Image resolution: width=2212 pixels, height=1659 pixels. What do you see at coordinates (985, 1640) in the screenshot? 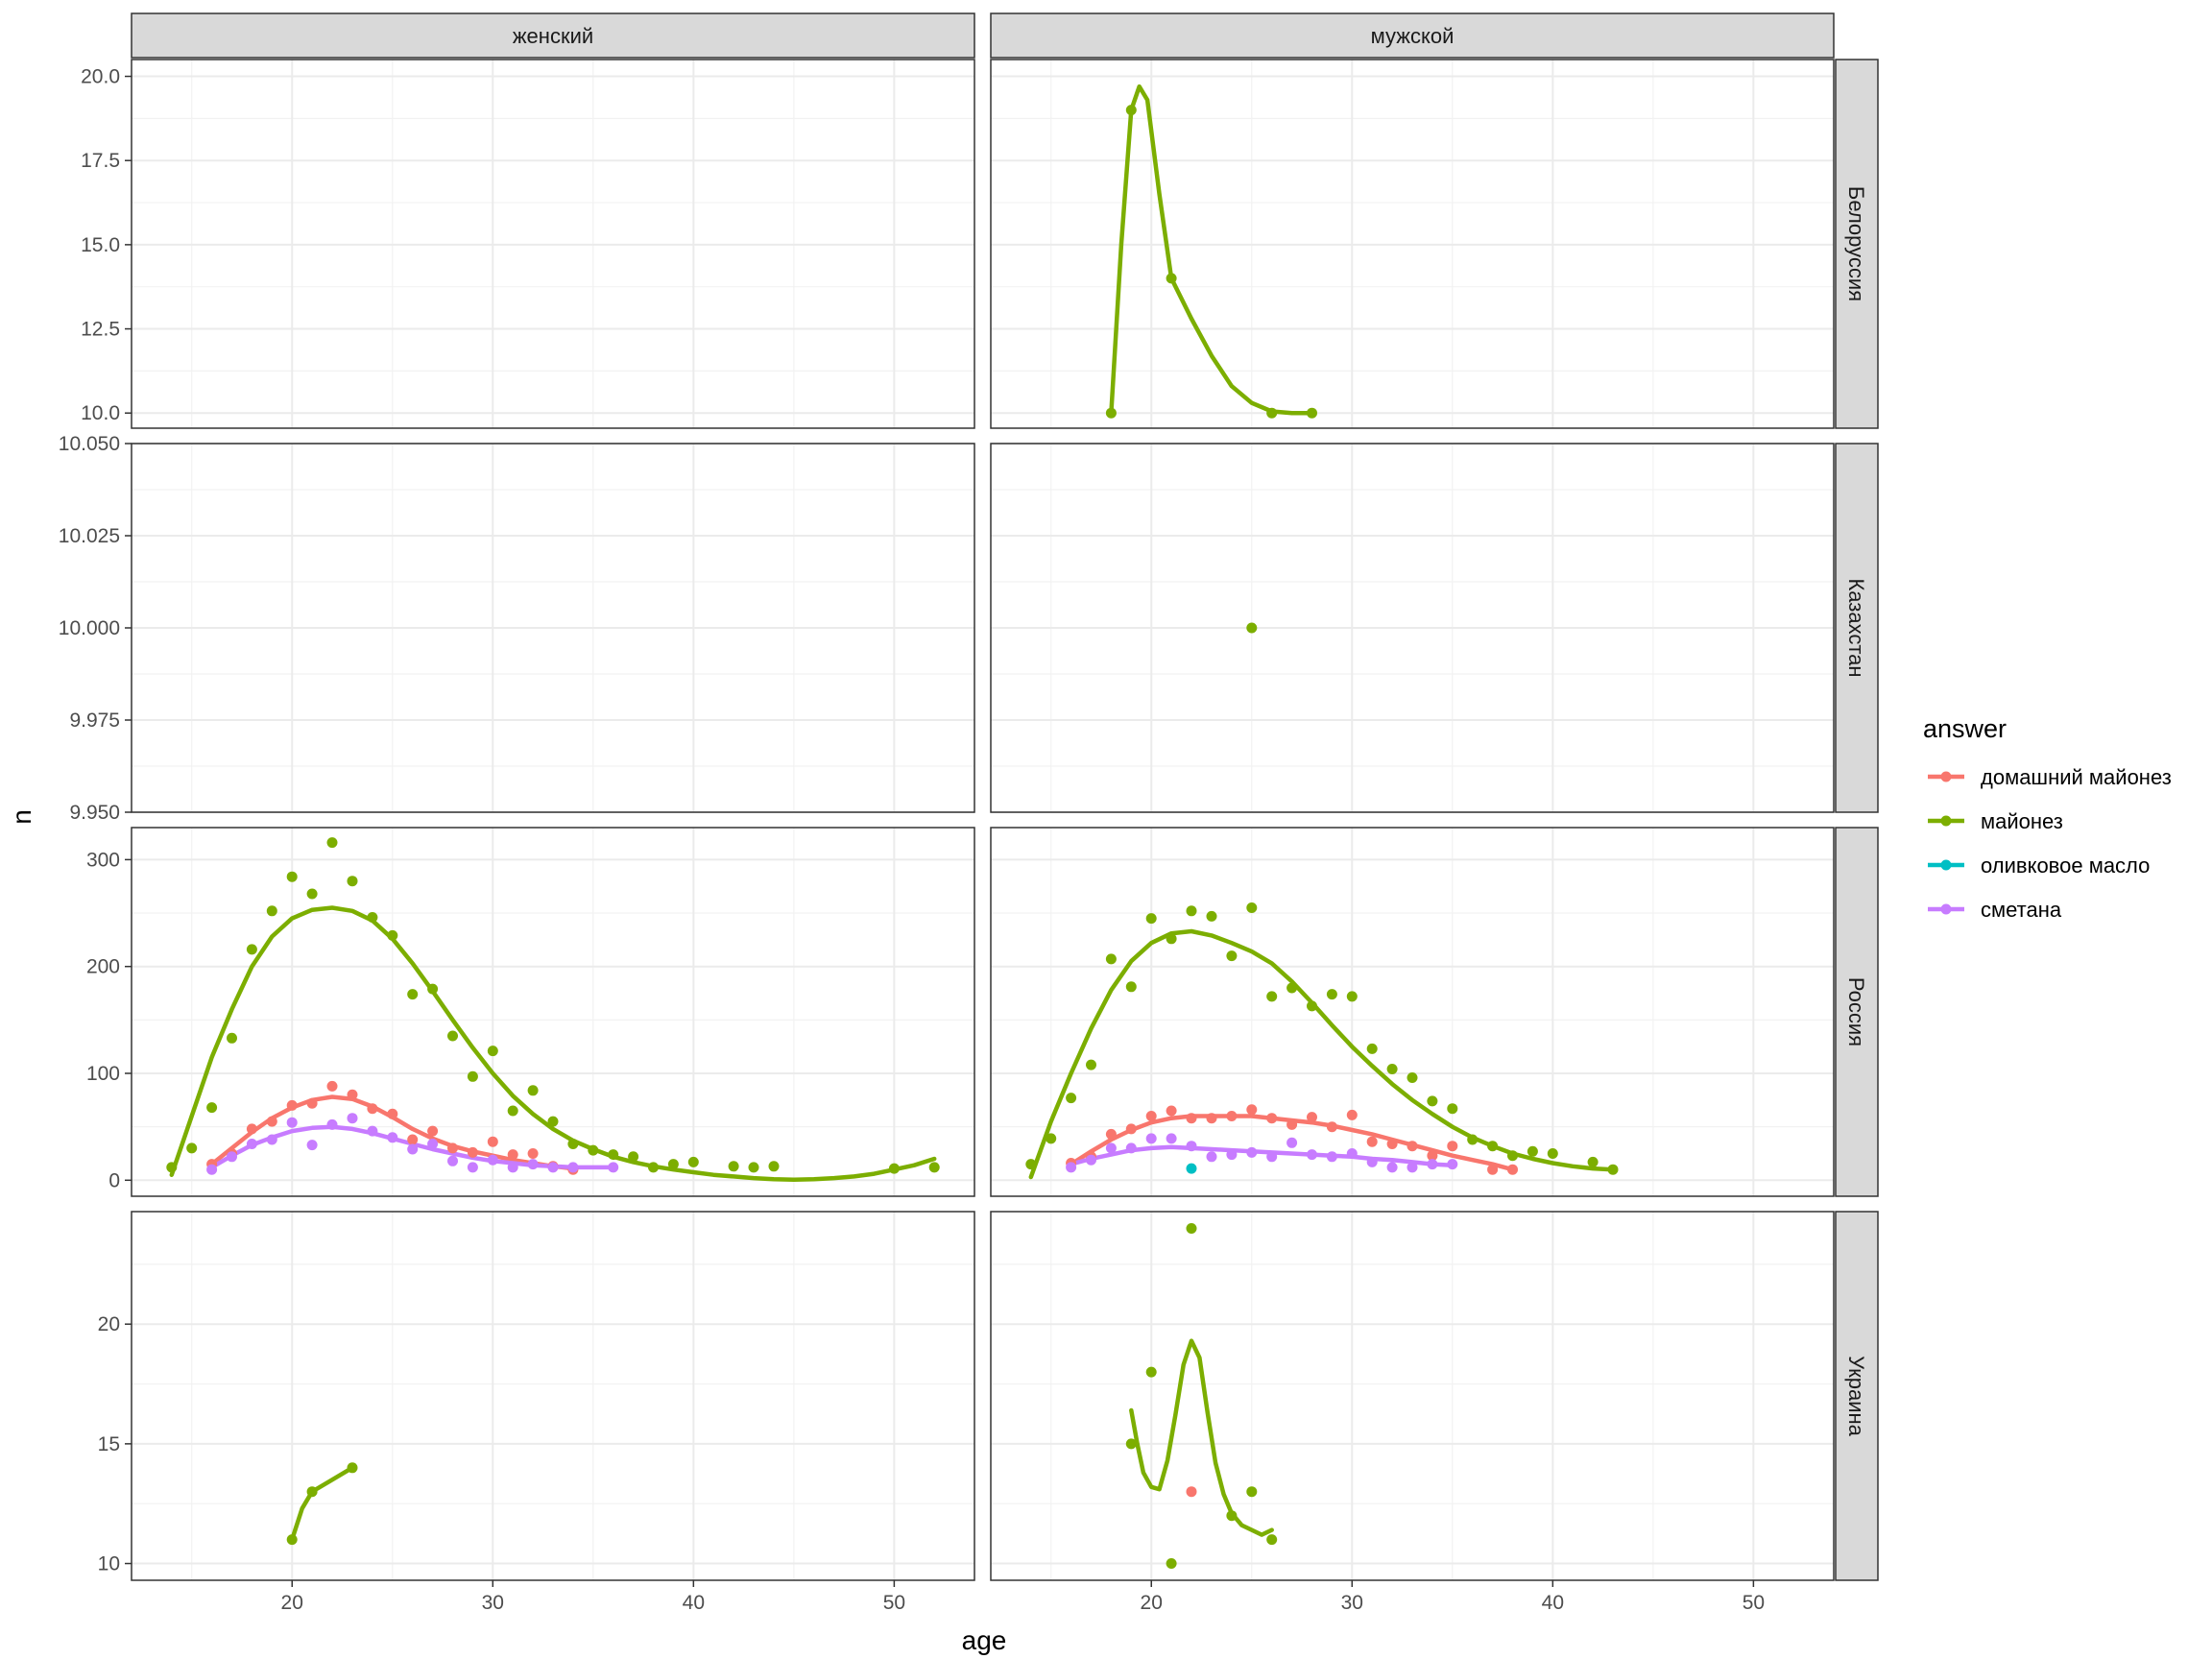
I see `x-axis-title: age` at bounding box center [985, 1640].